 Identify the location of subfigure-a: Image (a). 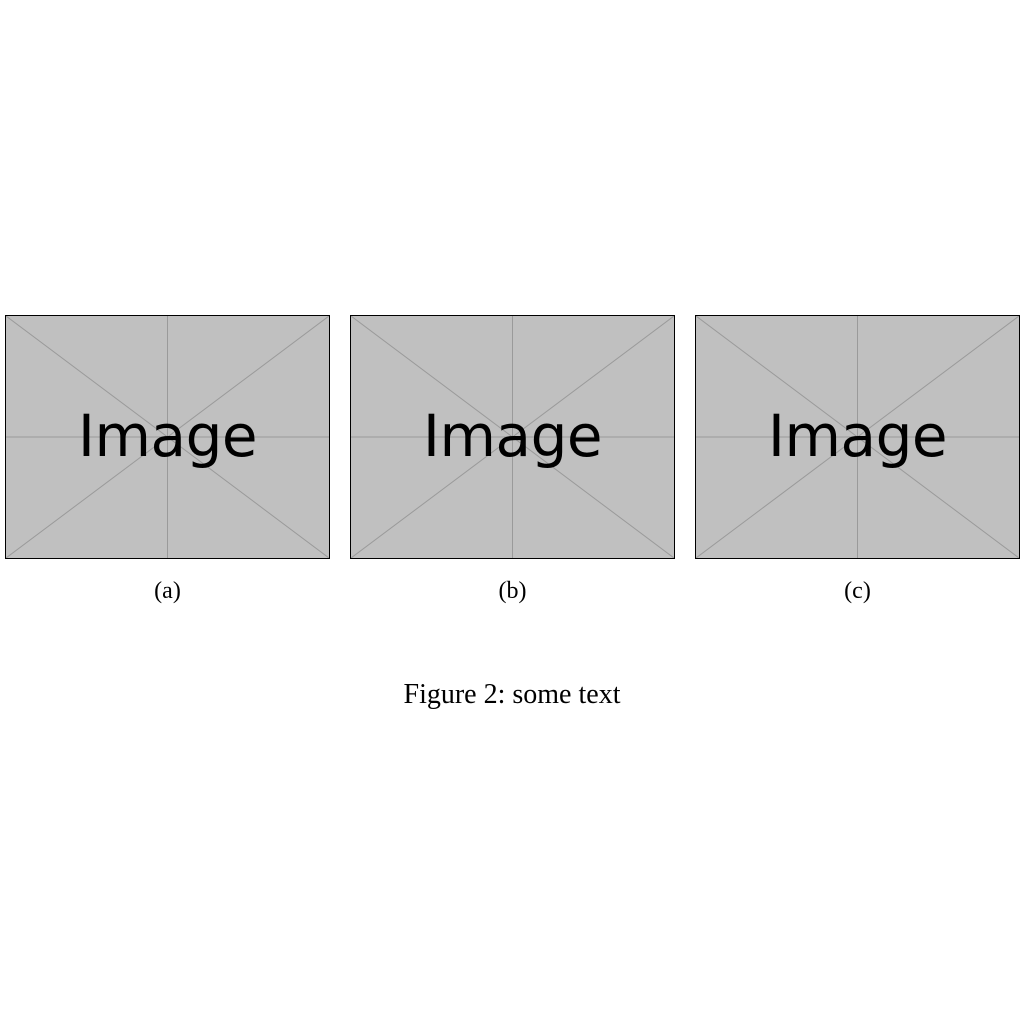
(167, 459).